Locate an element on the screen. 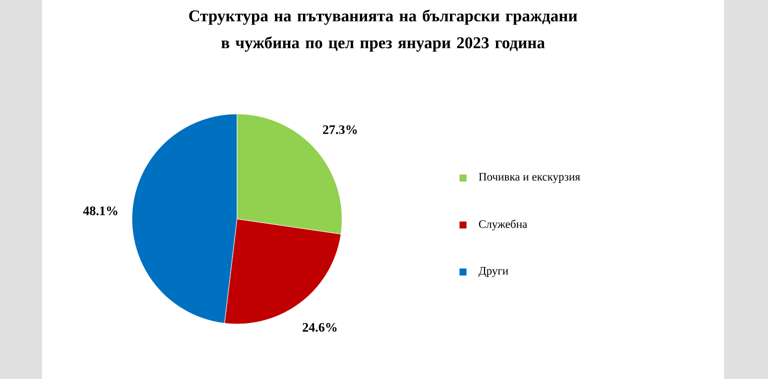 The height and width of the screenshot is (379, 768). data-label: 27.3% is located at coordinates (339, 129).